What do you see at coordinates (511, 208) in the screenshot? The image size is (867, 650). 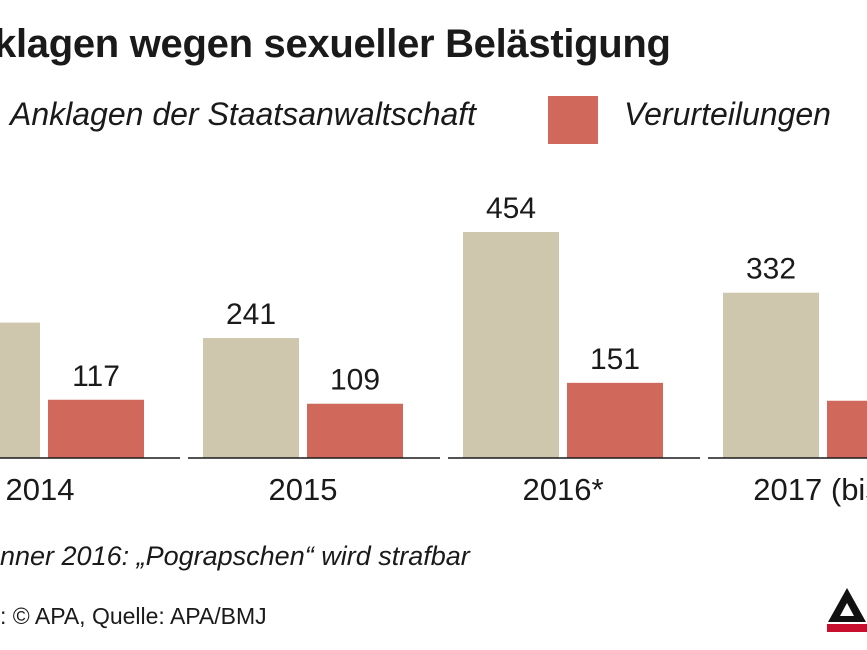 I see `value-label-anklagen-2: 454` at bounding box center [511, 208].